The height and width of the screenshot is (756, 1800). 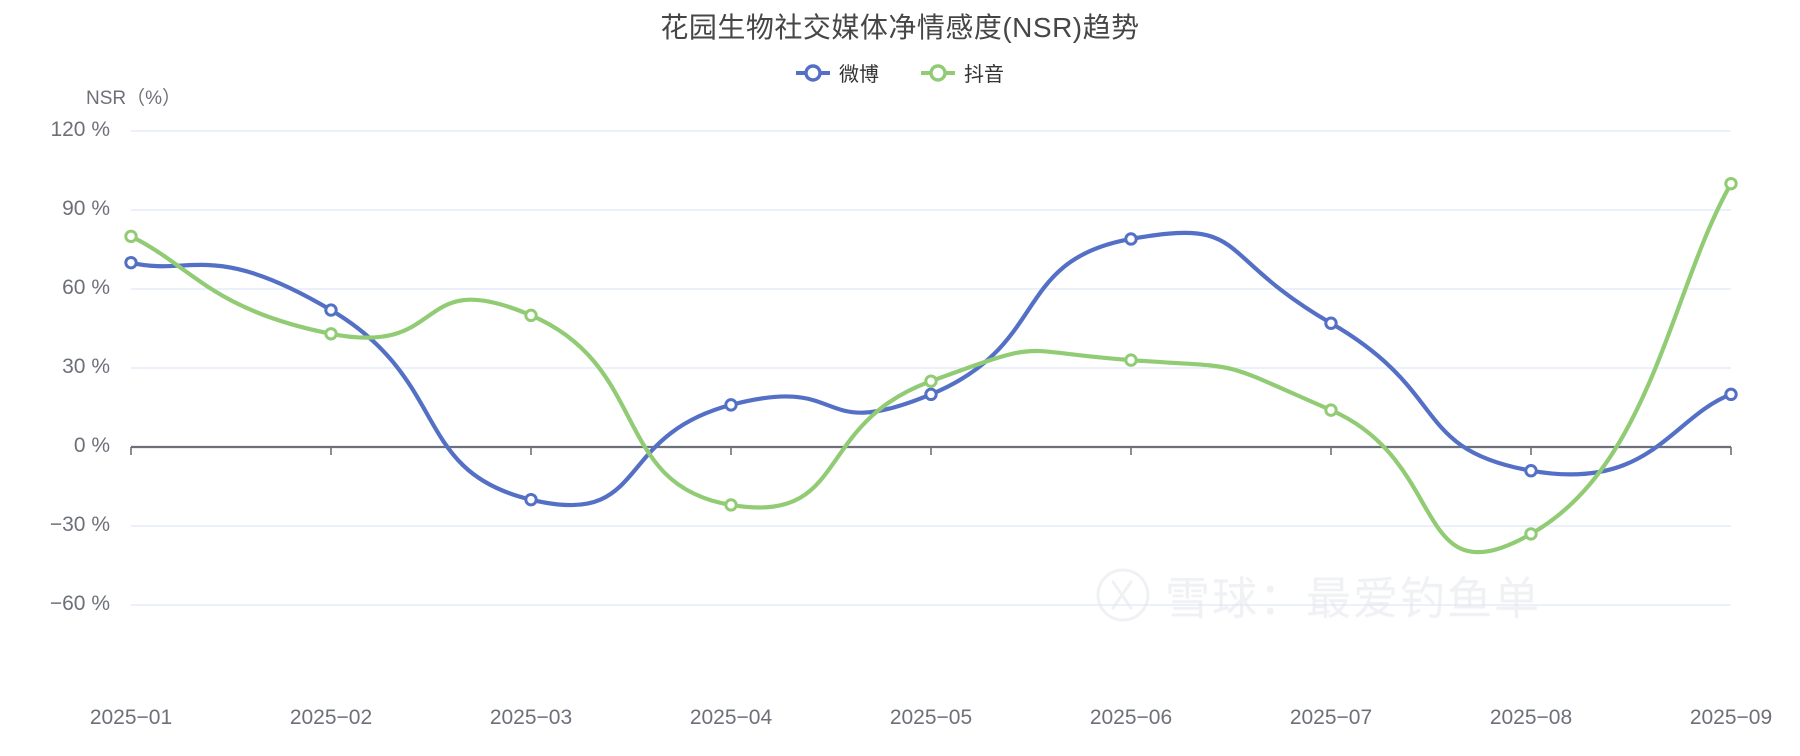 I want to click on legend-item-label: 微博, so click(x=859, y=75).